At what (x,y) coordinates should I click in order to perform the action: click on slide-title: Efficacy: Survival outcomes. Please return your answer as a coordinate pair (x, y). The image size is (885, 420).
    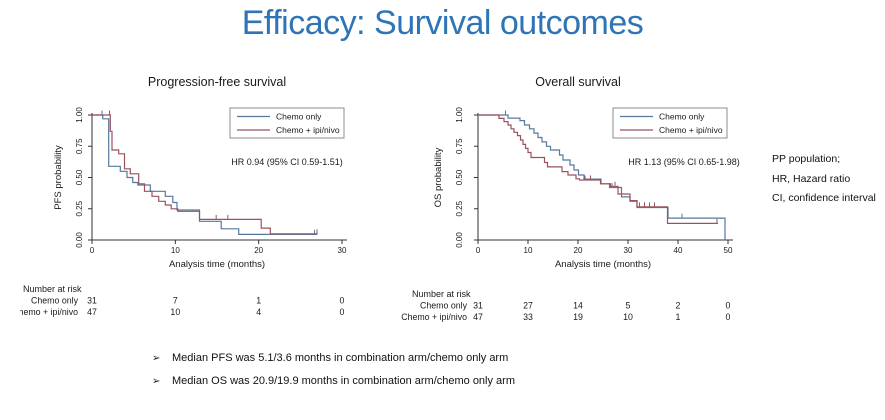
    Looking at the image, I should click on (442, 23).